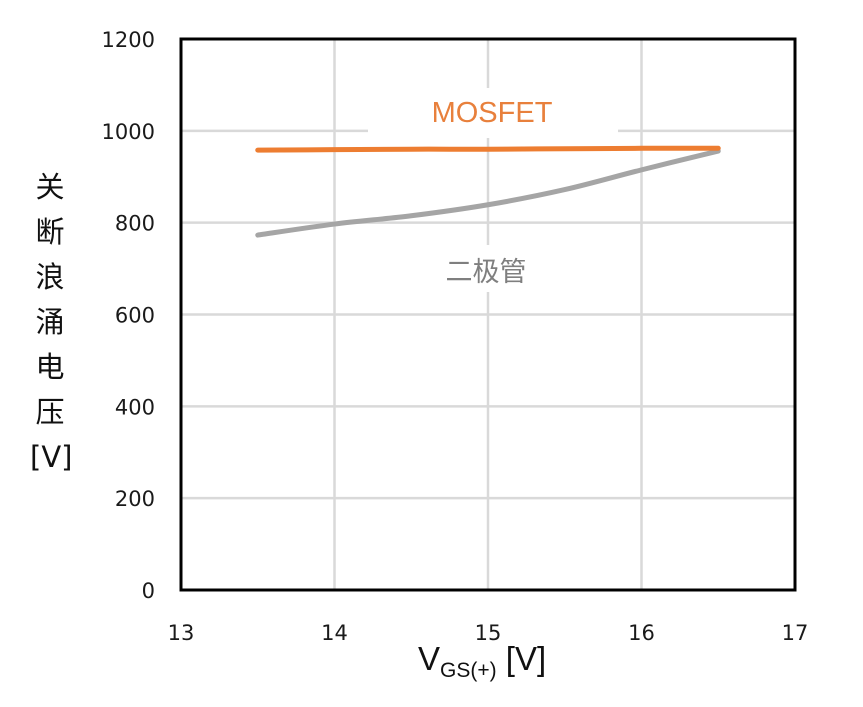 This screenshot has height=707, width=863. I want to click on x-axis-ticks: 13 14 15 16 17, so click(488, 633).